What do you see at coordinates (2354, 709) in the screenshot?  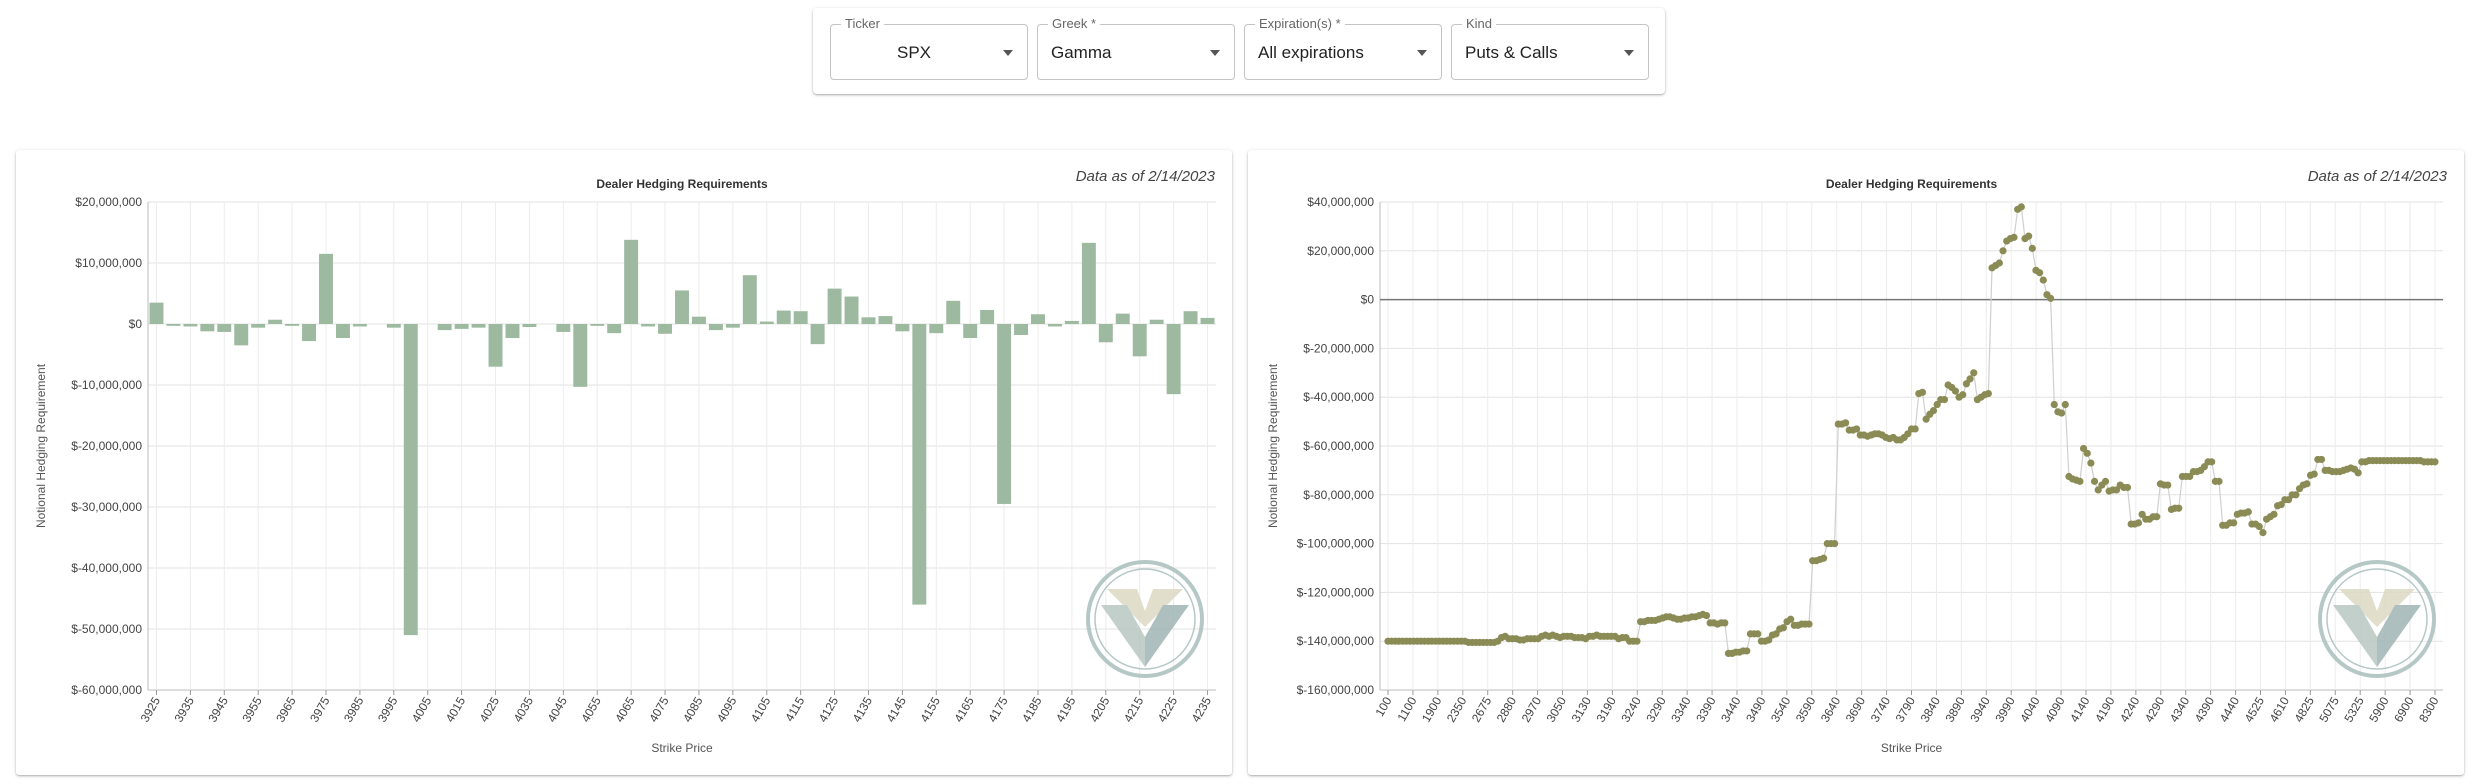 I see `x-tick-label: 5325` at bounding box center [2354, 709].